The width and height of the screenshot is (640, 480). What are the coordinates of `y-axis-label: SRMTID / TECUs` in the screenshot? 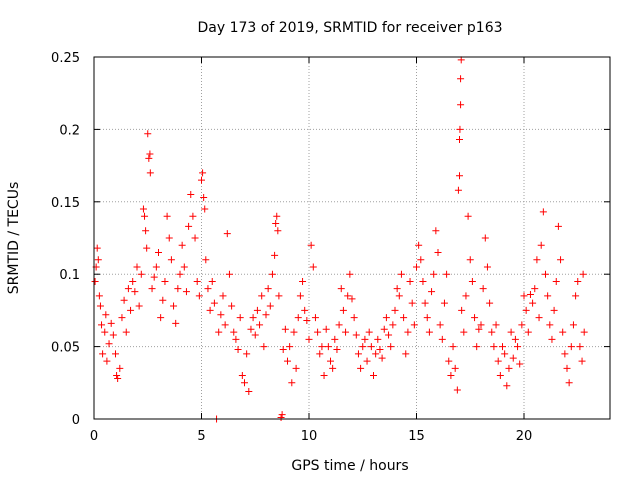 It's located at (14, 238).